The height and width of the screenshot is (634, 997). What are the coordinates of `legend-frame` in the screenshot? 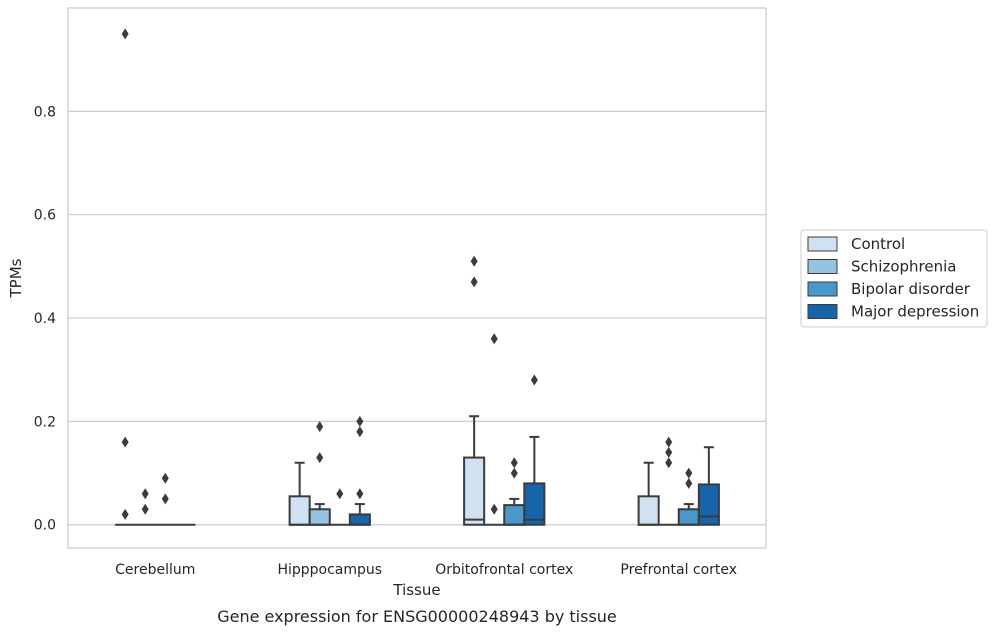 It's located at (894, 278).